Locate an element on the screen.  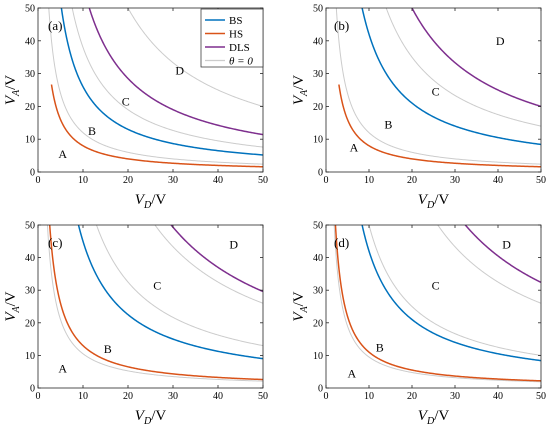
panel-tag: (d) is located at coordinates (341, 242).